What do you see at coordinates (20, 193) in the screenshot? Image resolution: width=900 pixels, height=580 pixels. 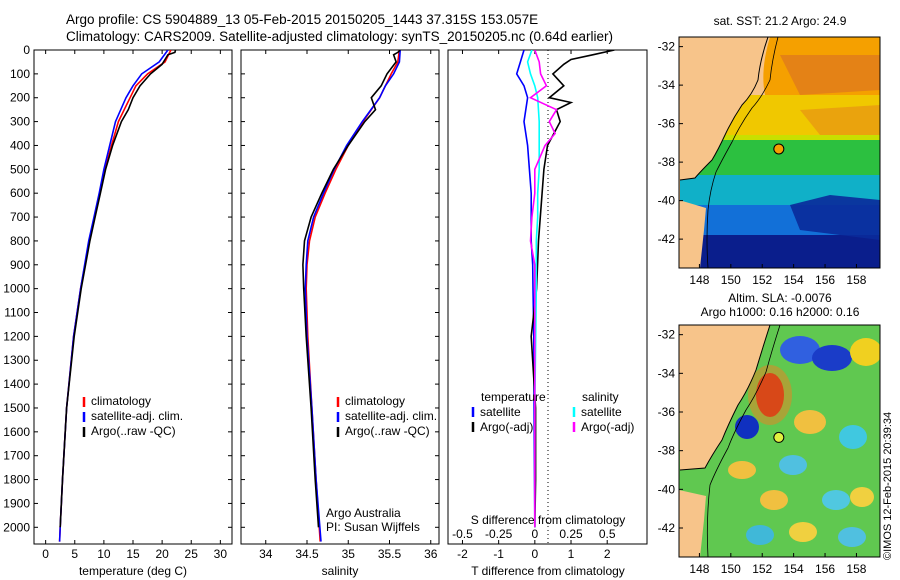 I see `y-tick-label: 600` at bounding box center [20, 193].